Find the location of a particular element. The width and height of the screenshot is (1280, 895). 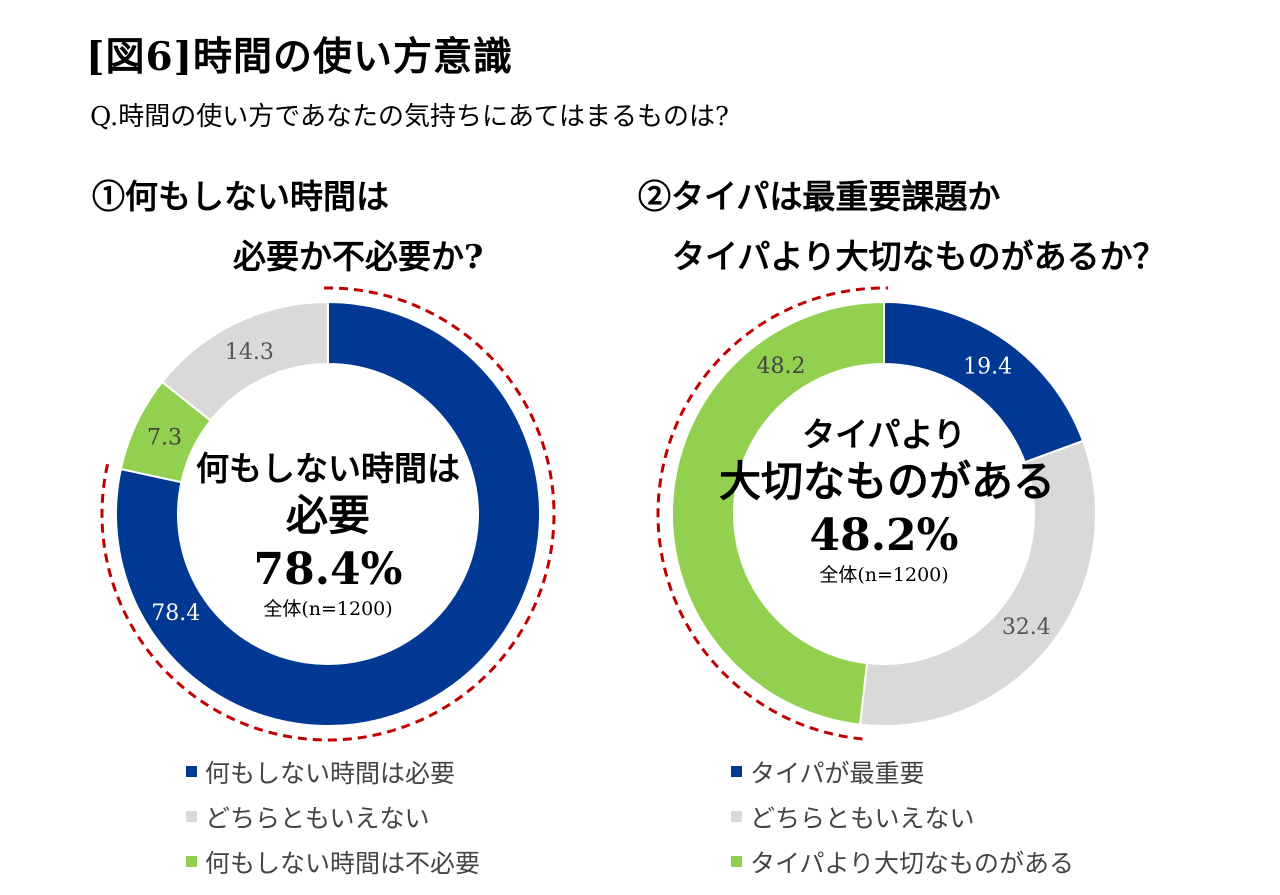

chart2-legend: タイパが最重要どちらともいえないタイパより大切なものがある is located at coordinates (902, 816).